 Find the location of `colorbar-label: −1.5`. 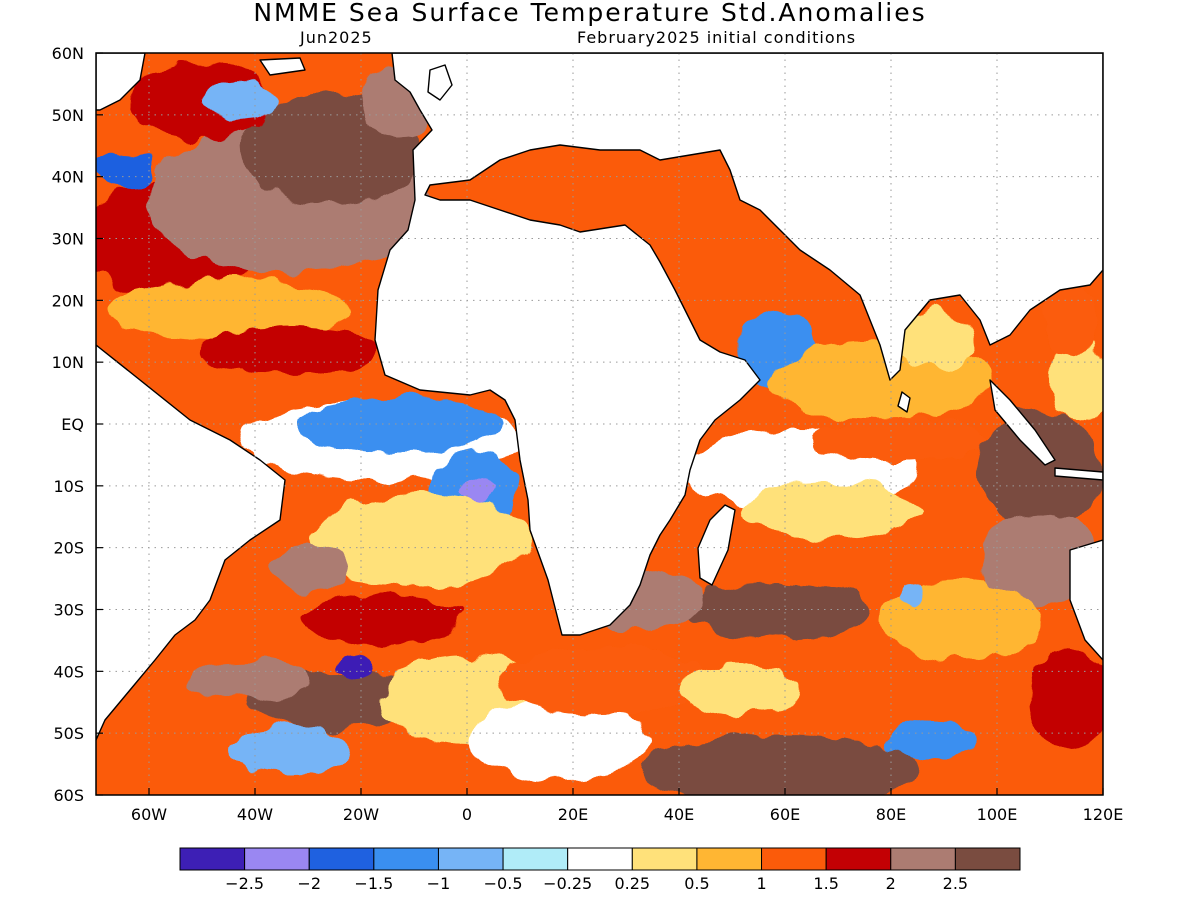

colorbar-label: −1.5 is located at coordinates (373, 883).